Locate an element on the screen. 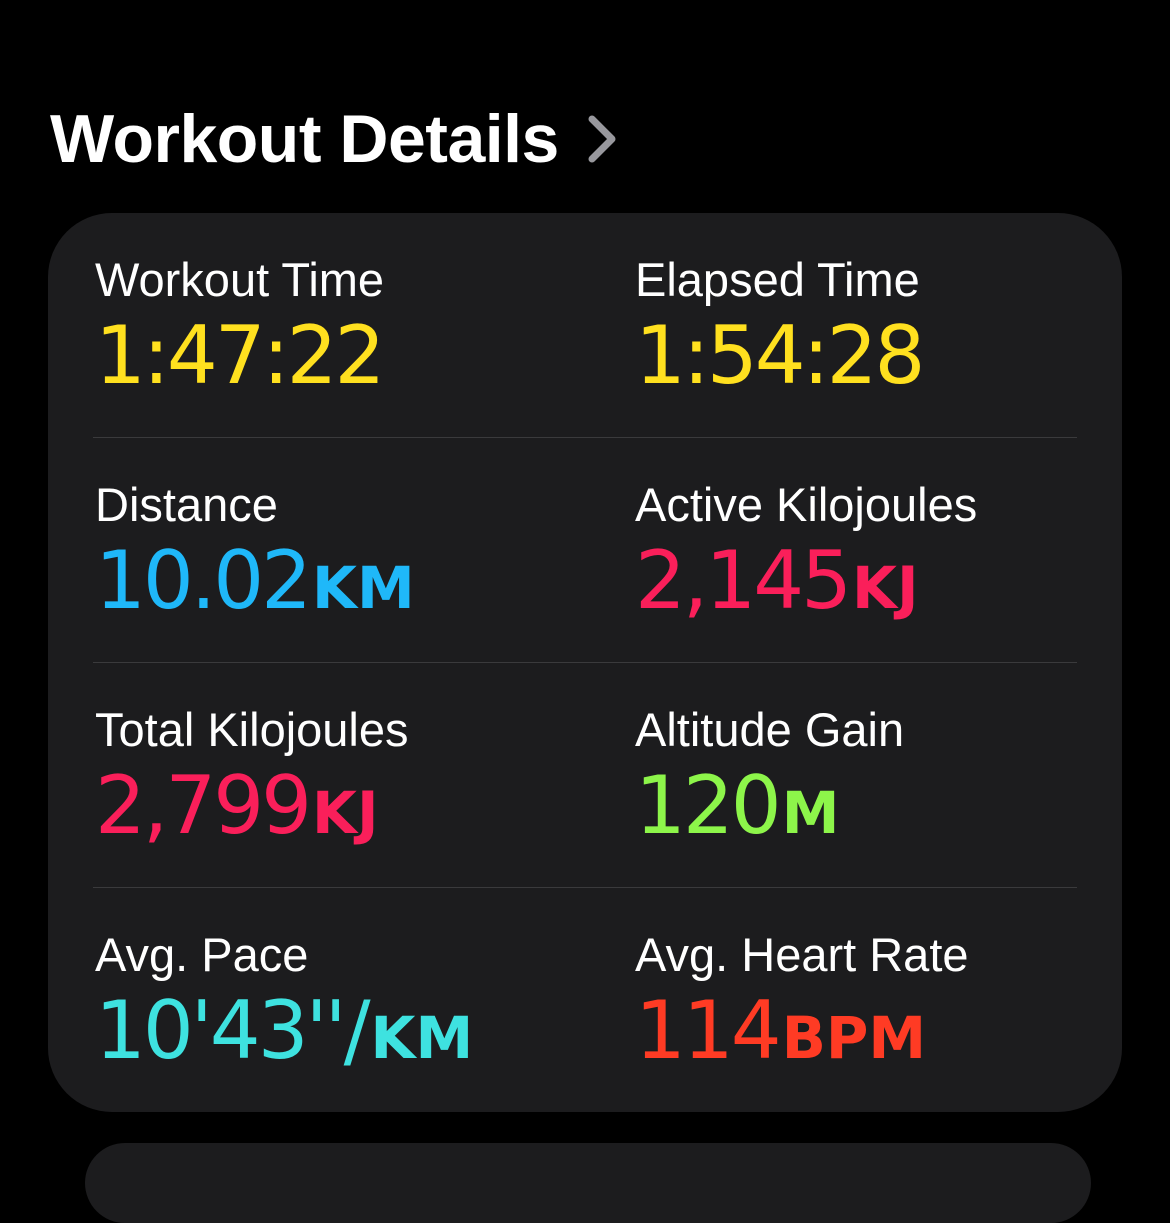  metric-number: 10'43''/ is located at coordinates (233, 1030).